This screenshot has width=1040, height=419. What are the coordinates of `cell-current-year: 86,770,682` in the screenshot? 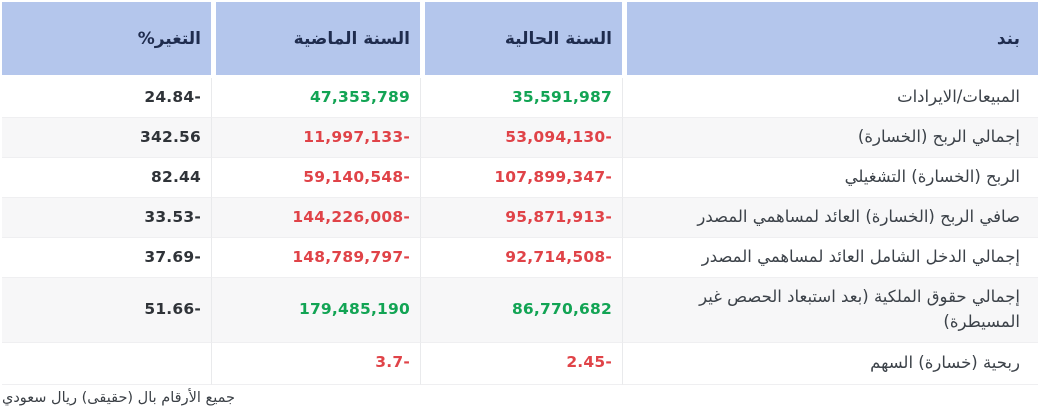 It's located at (521, 310).